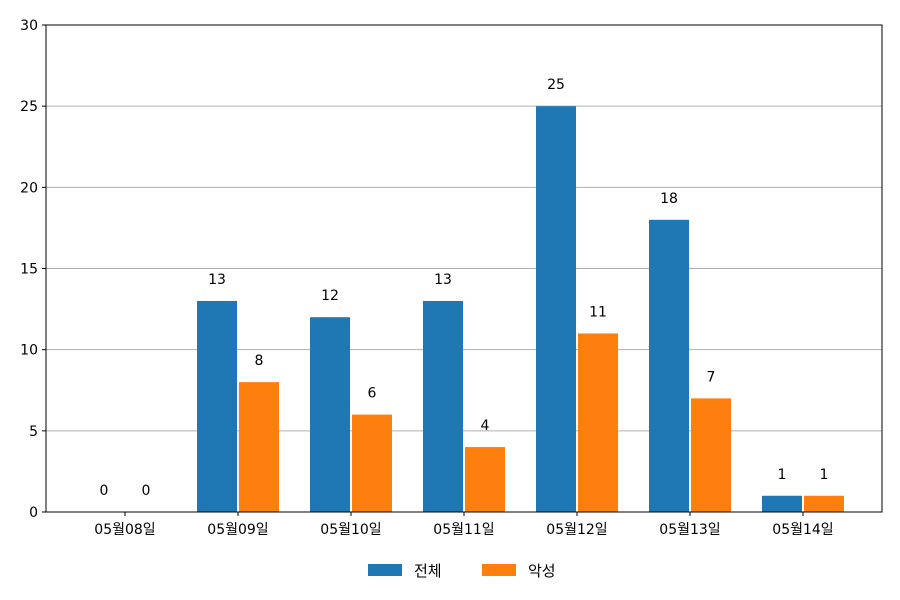  I want to click on legend-label: 전체, so click(428, 571).